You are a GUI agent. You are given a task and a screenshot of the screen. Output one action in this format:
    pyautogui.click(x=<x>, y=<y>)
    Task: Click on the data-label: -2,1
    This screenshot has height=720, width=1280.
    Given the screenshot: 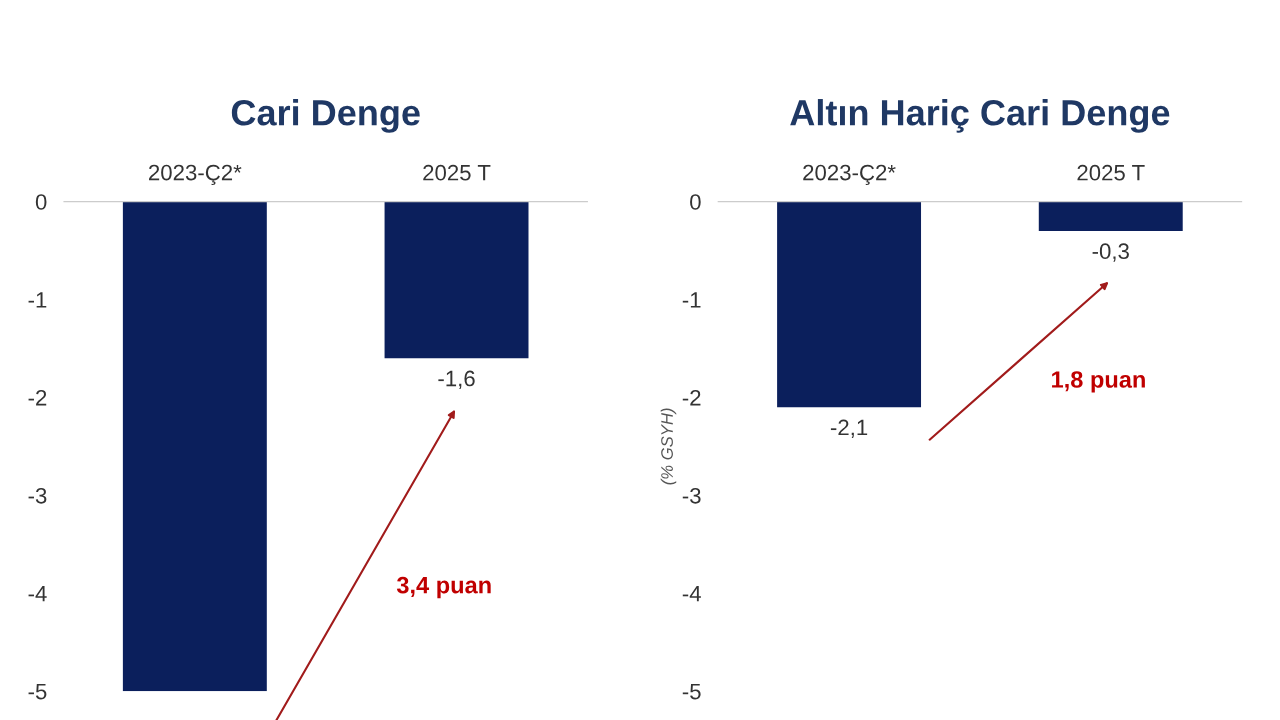 What is the action you would take?
    pyautogui.click(x=849, y=428)
    